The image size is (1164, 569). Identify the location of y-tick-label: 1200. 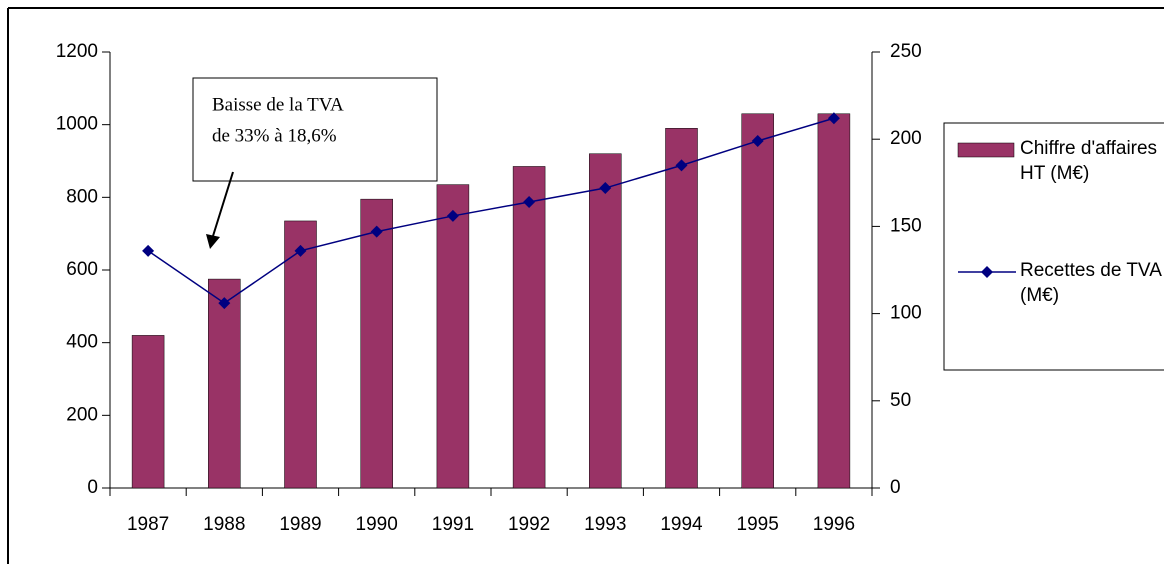
(77, 51).